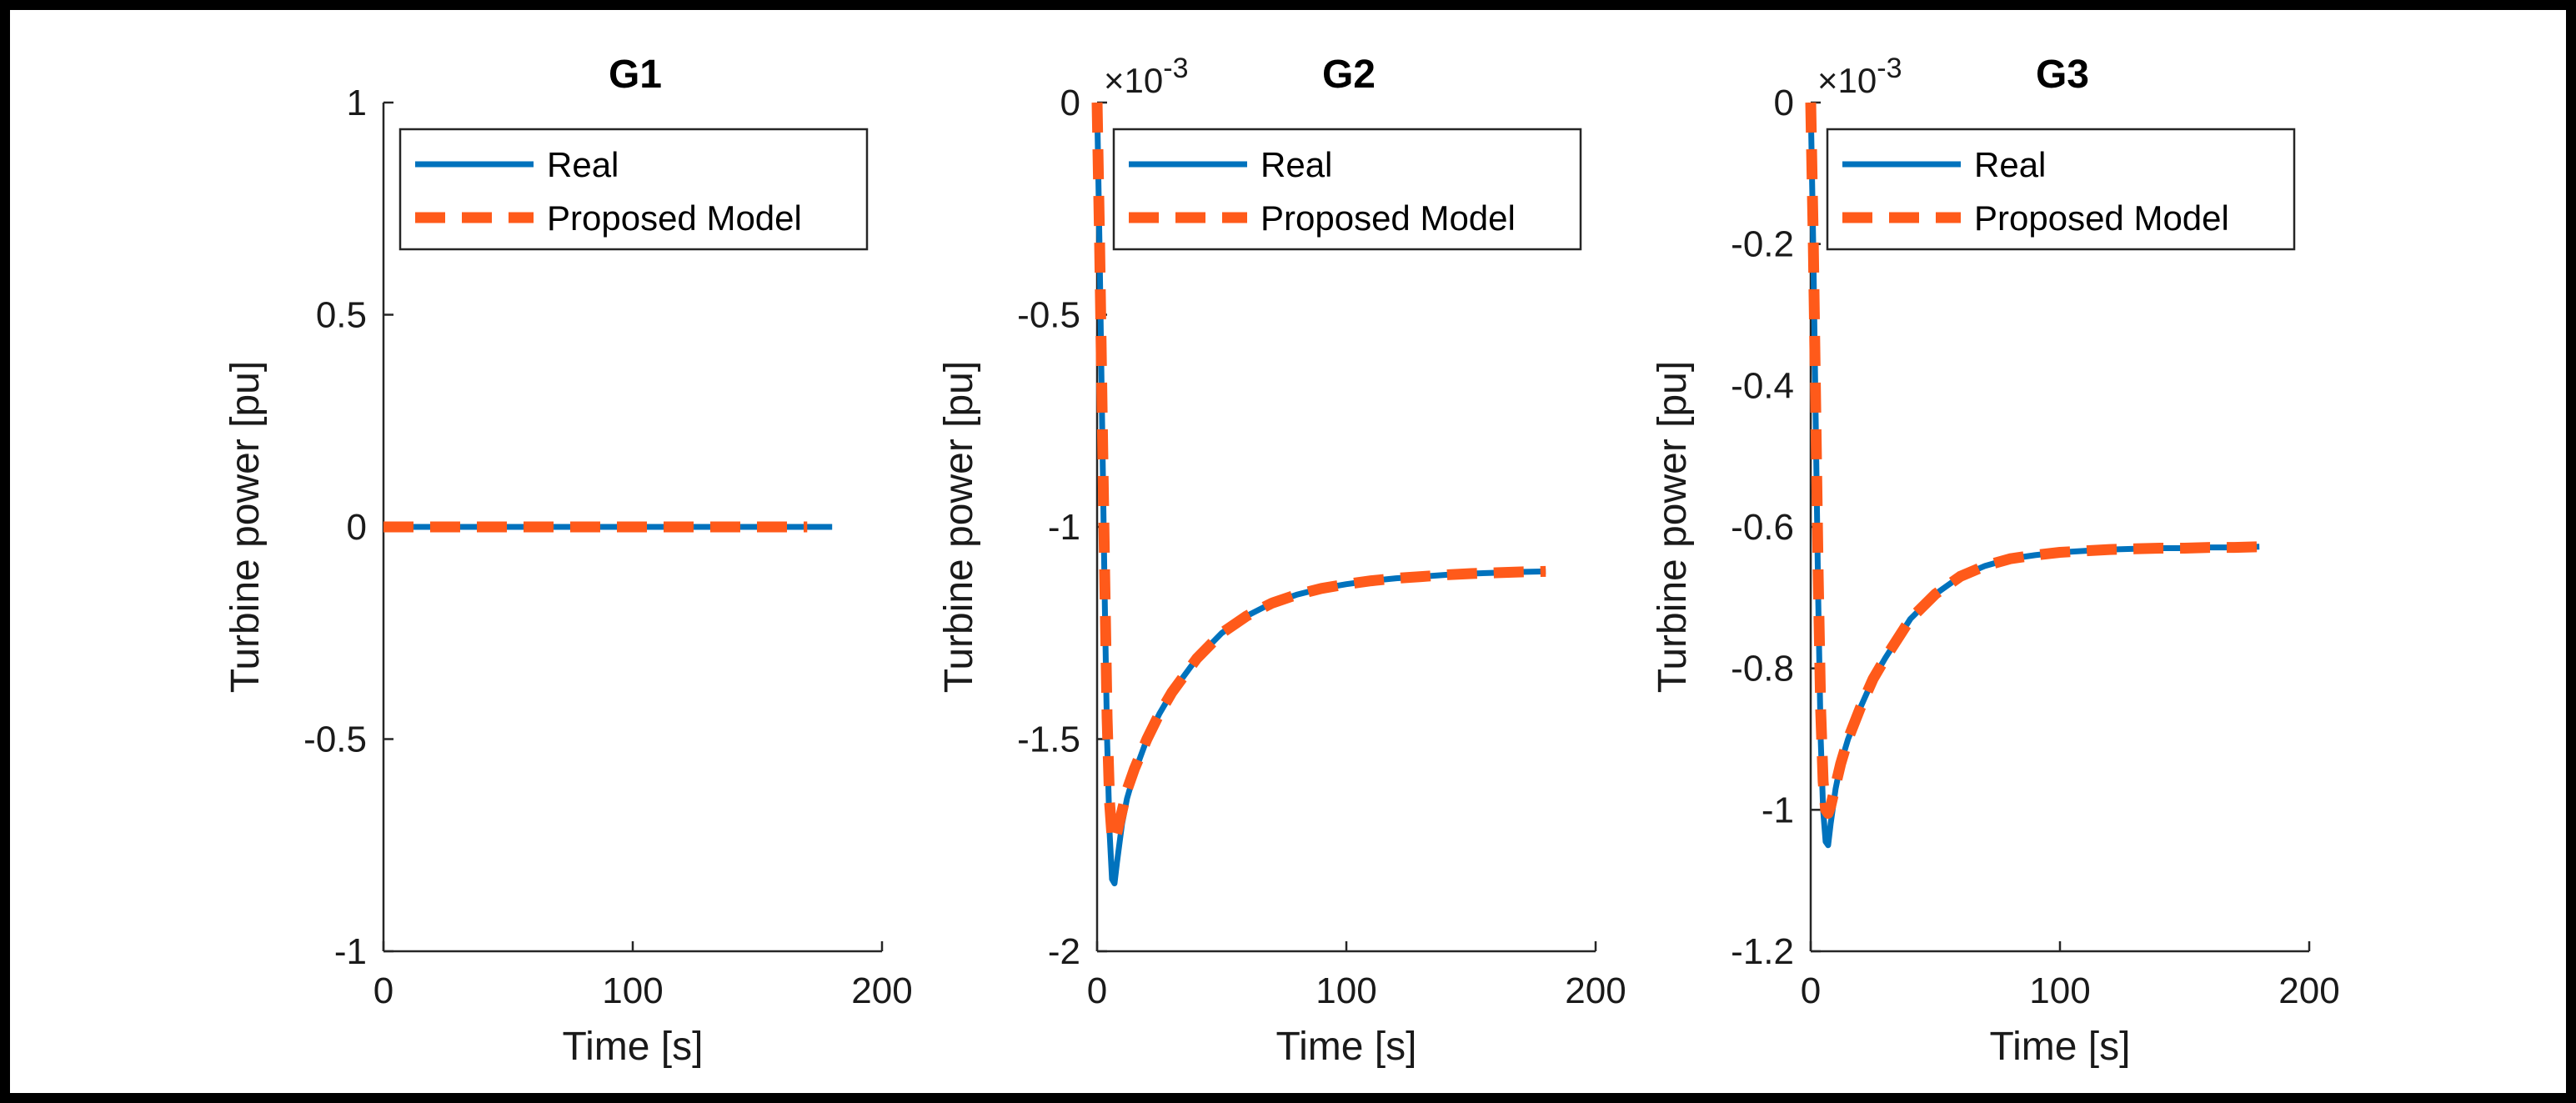  Describe the element at coordinates (1064, 951) in the screenshot. I see `y-tick-label: -2` at that location.